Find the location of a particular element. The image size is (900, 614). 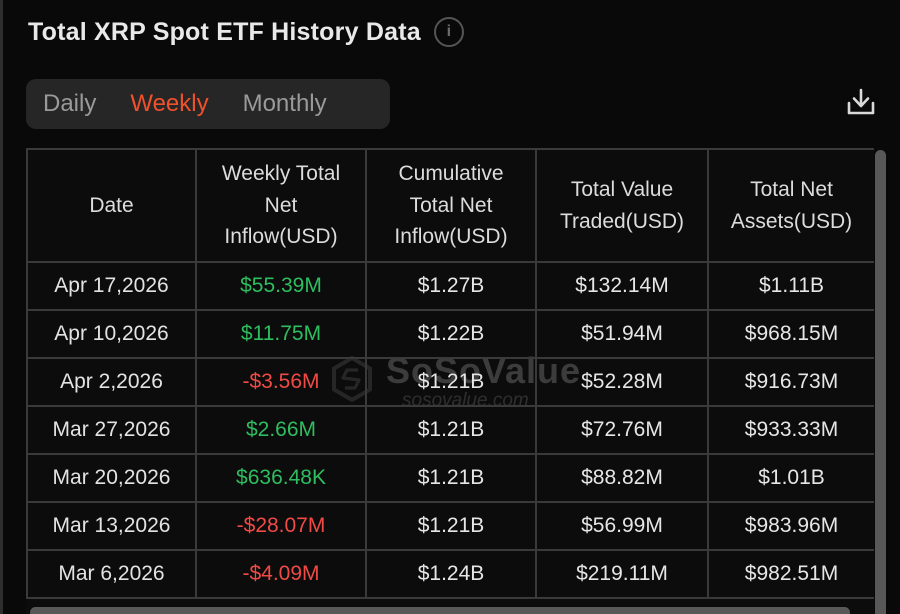

cell-cumulative-net-inflow: $1.27B is located at coordinates (451, 286).